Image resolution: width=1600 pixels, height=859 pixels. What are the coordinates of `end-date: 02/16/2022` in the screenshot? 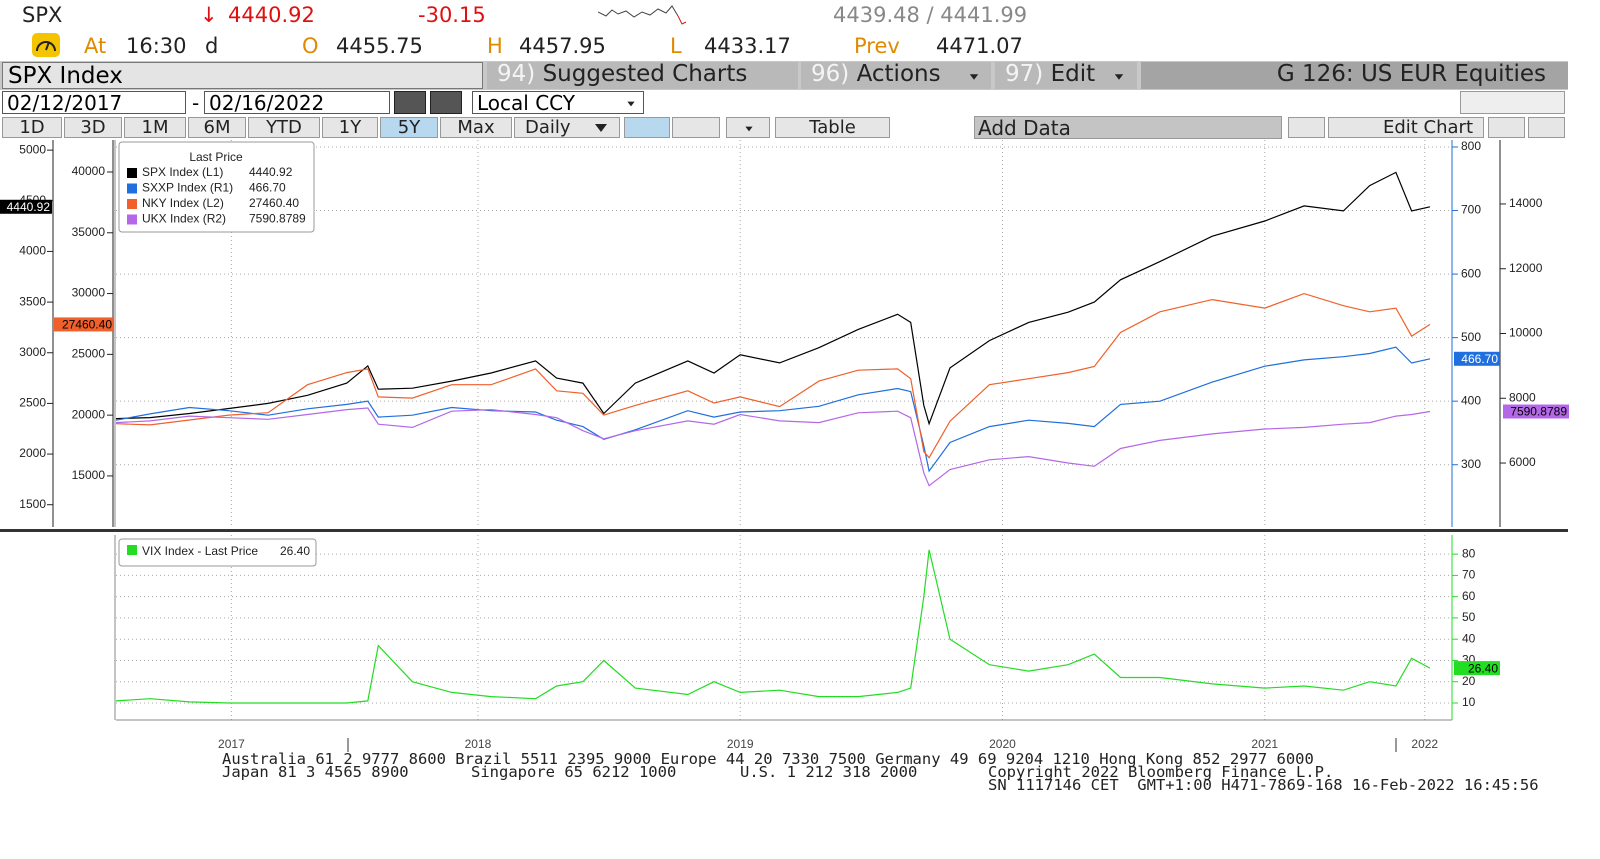 It's located at (297, 102).